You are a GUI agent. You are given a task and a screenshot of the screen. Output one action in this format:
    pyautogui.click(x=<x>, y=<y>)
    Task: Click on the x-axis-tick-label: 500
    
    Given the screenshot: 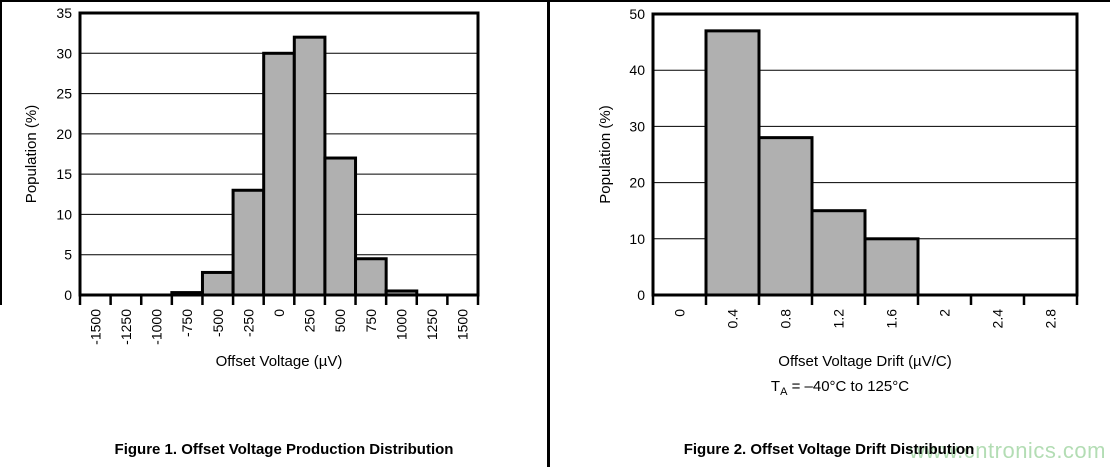 What is the action you would take?
    pyautogui.click(x=340, y=321)
    